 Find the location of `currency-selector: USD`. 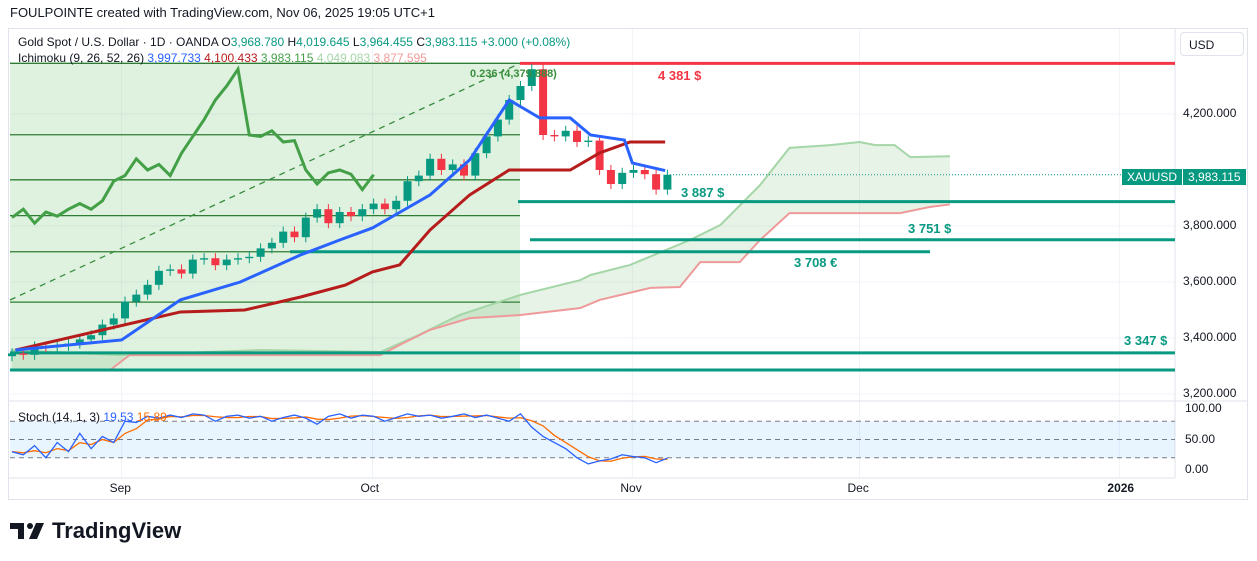

currency-selector: USD is located at coordinates (1212, 44).